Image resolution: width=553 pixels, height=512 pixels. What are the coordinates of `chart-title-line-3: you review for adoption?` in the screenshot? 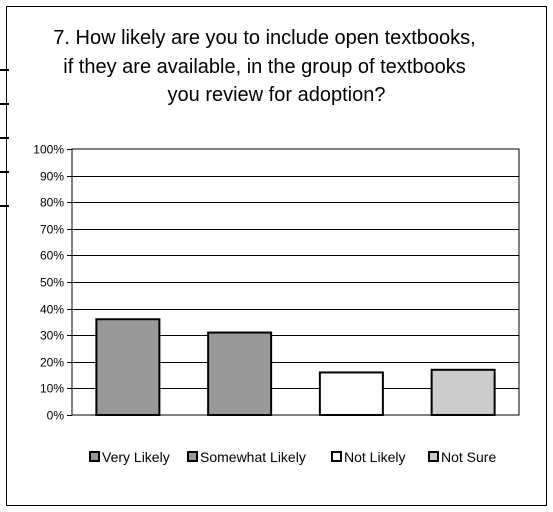 It's located at (276, 95).